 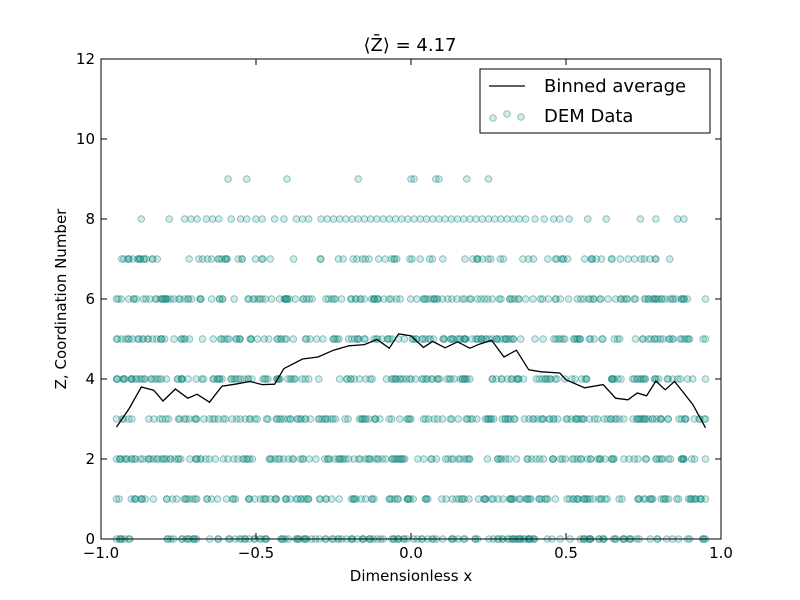 What do you see at coordinates (256, 553) in the screenshot?
I see `x-tick-label: −0.5` at bounding box center [256, 553].